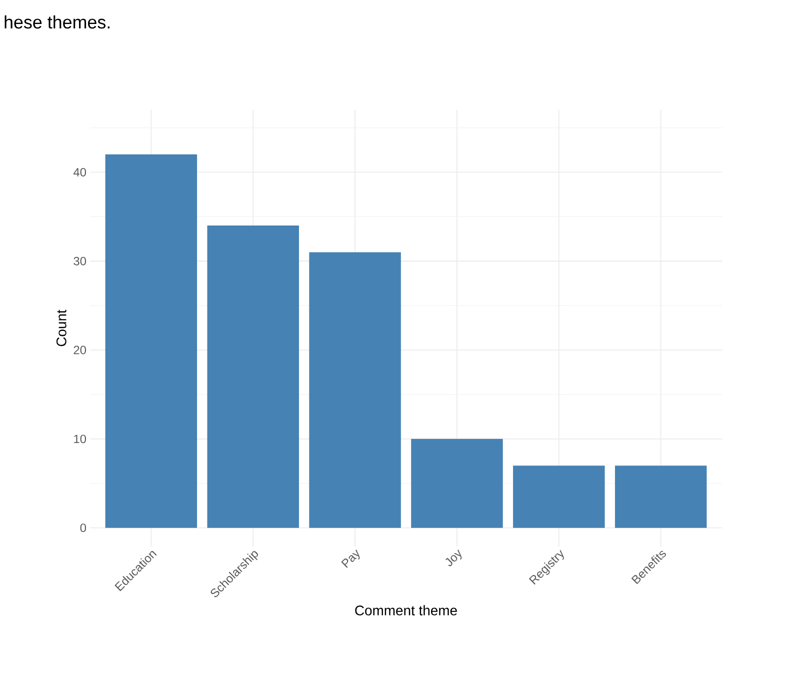  Describe the element at coordinates (83, 528) in the screenshot. I see `y-tick-label: 0` at that location.